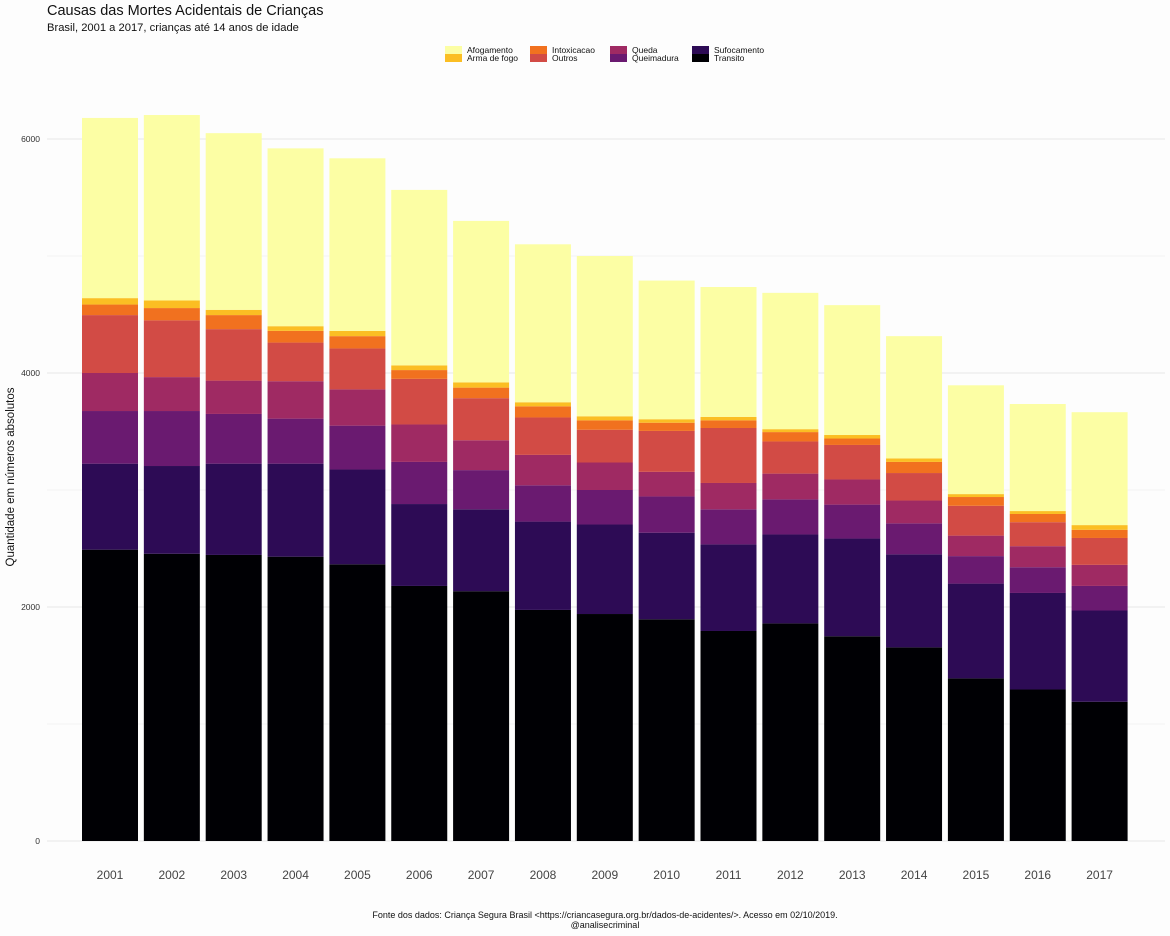  What do you see at coordinates (728, 424) in the screenshot?
I see `bar-segment-intoxicacao-2011` at bounding box center [728, 424].